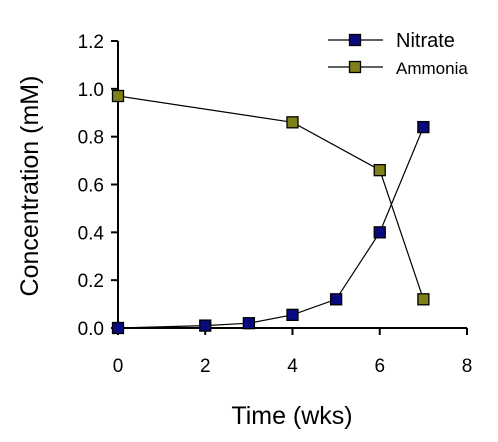 The image size is (498, 442). I want to click on y-tick-label: 0.6, so click(91, 186).